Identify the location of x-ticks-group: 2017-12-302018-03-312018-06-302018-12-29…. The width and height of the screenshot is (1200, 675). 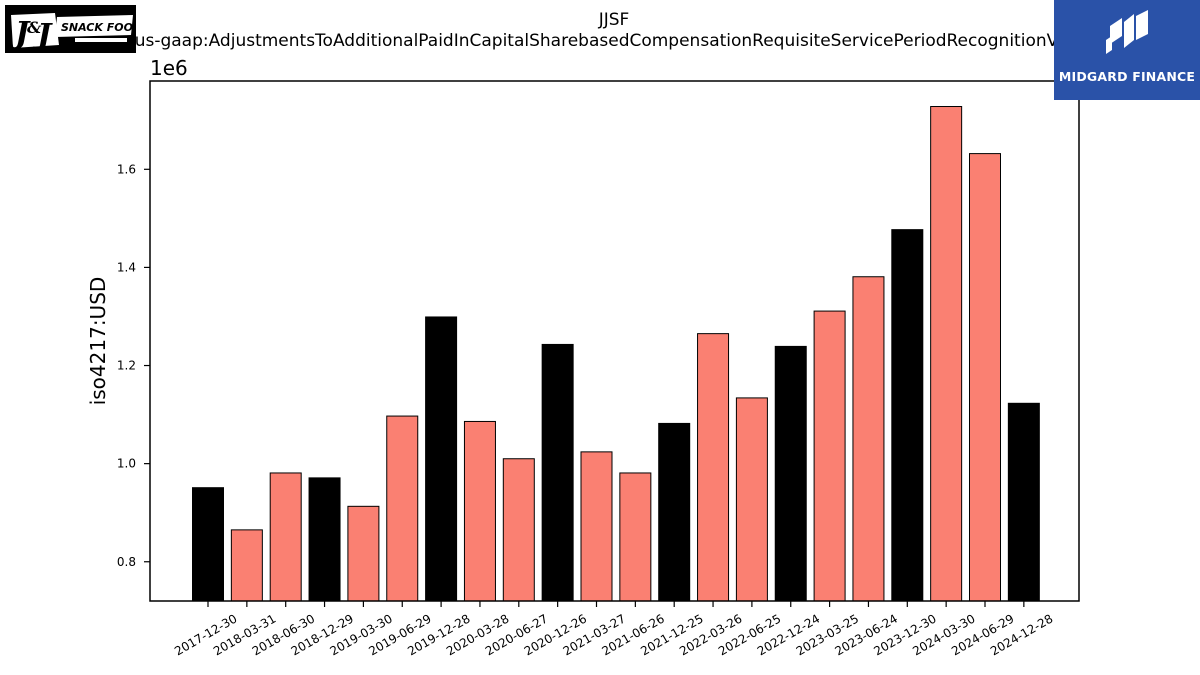
(613, 629).